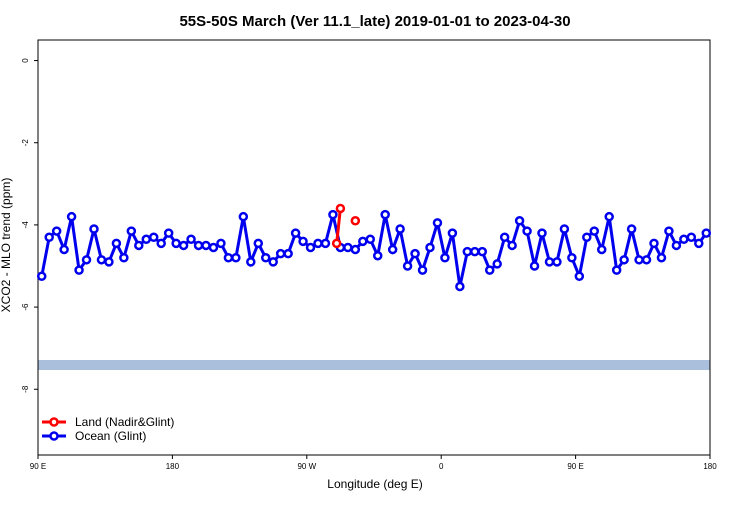 This screenshot has height=505, width=750. I want to click on x-tick-label: 0, so click(441, 466).